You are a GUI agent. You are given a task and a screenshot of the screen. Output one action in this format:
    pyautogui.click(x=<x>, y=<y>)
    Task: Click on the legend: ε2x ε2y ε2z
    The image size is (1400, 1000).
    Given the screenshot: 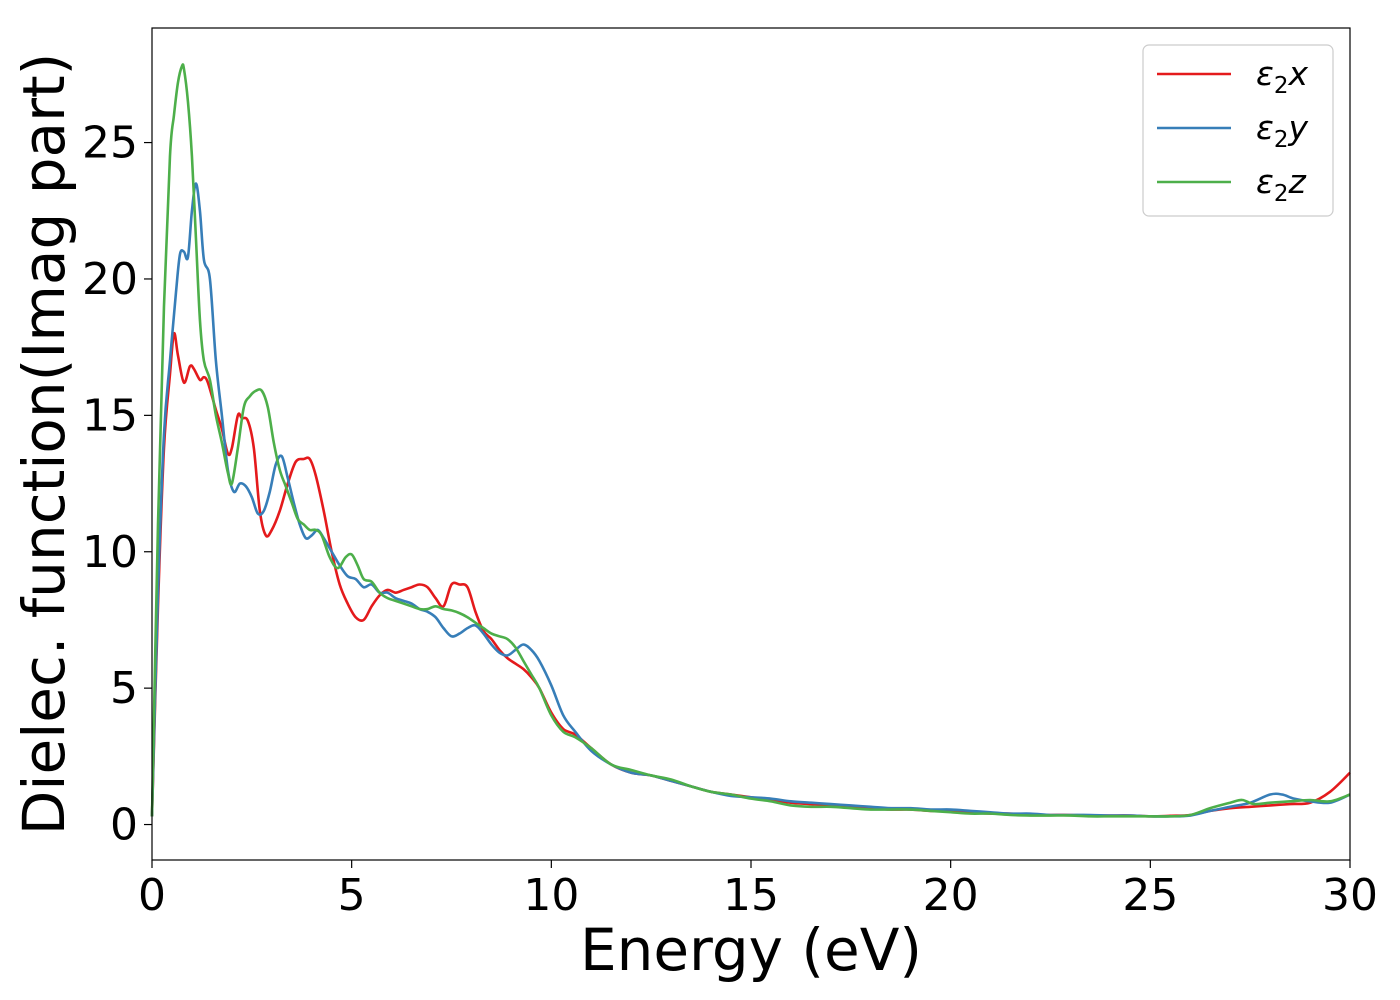 What is the action you would take?
    pyautogui.click(x=1238, y=130)
    